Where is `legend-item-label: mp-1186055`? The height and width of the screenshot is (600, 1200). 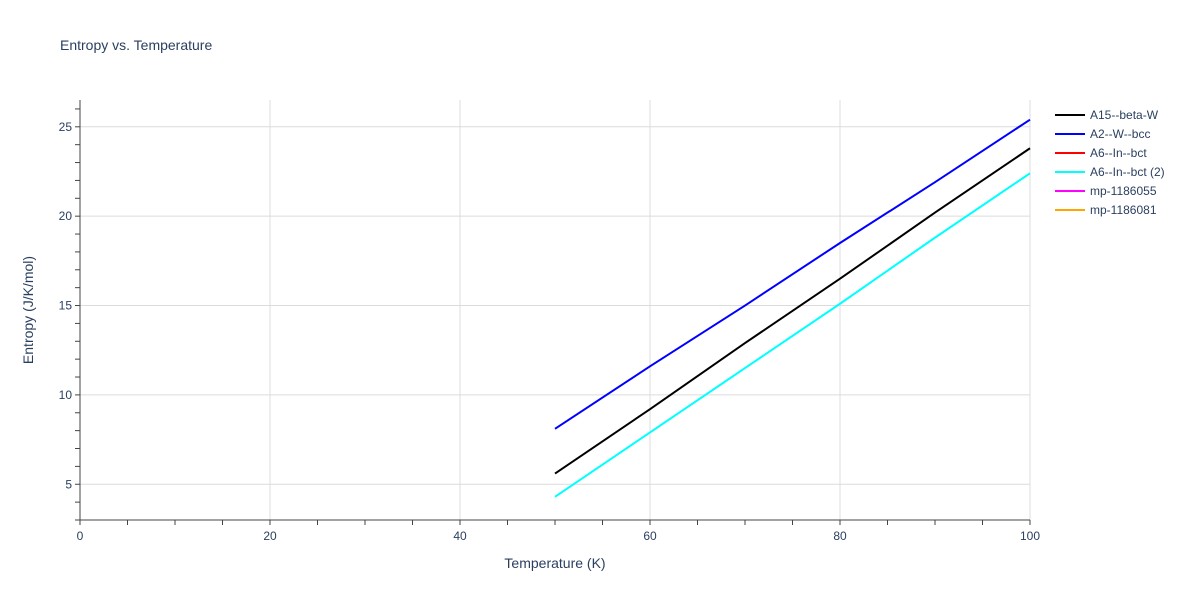 legend-item-label: mp-1186055 is located at coordinates (1123, 191).